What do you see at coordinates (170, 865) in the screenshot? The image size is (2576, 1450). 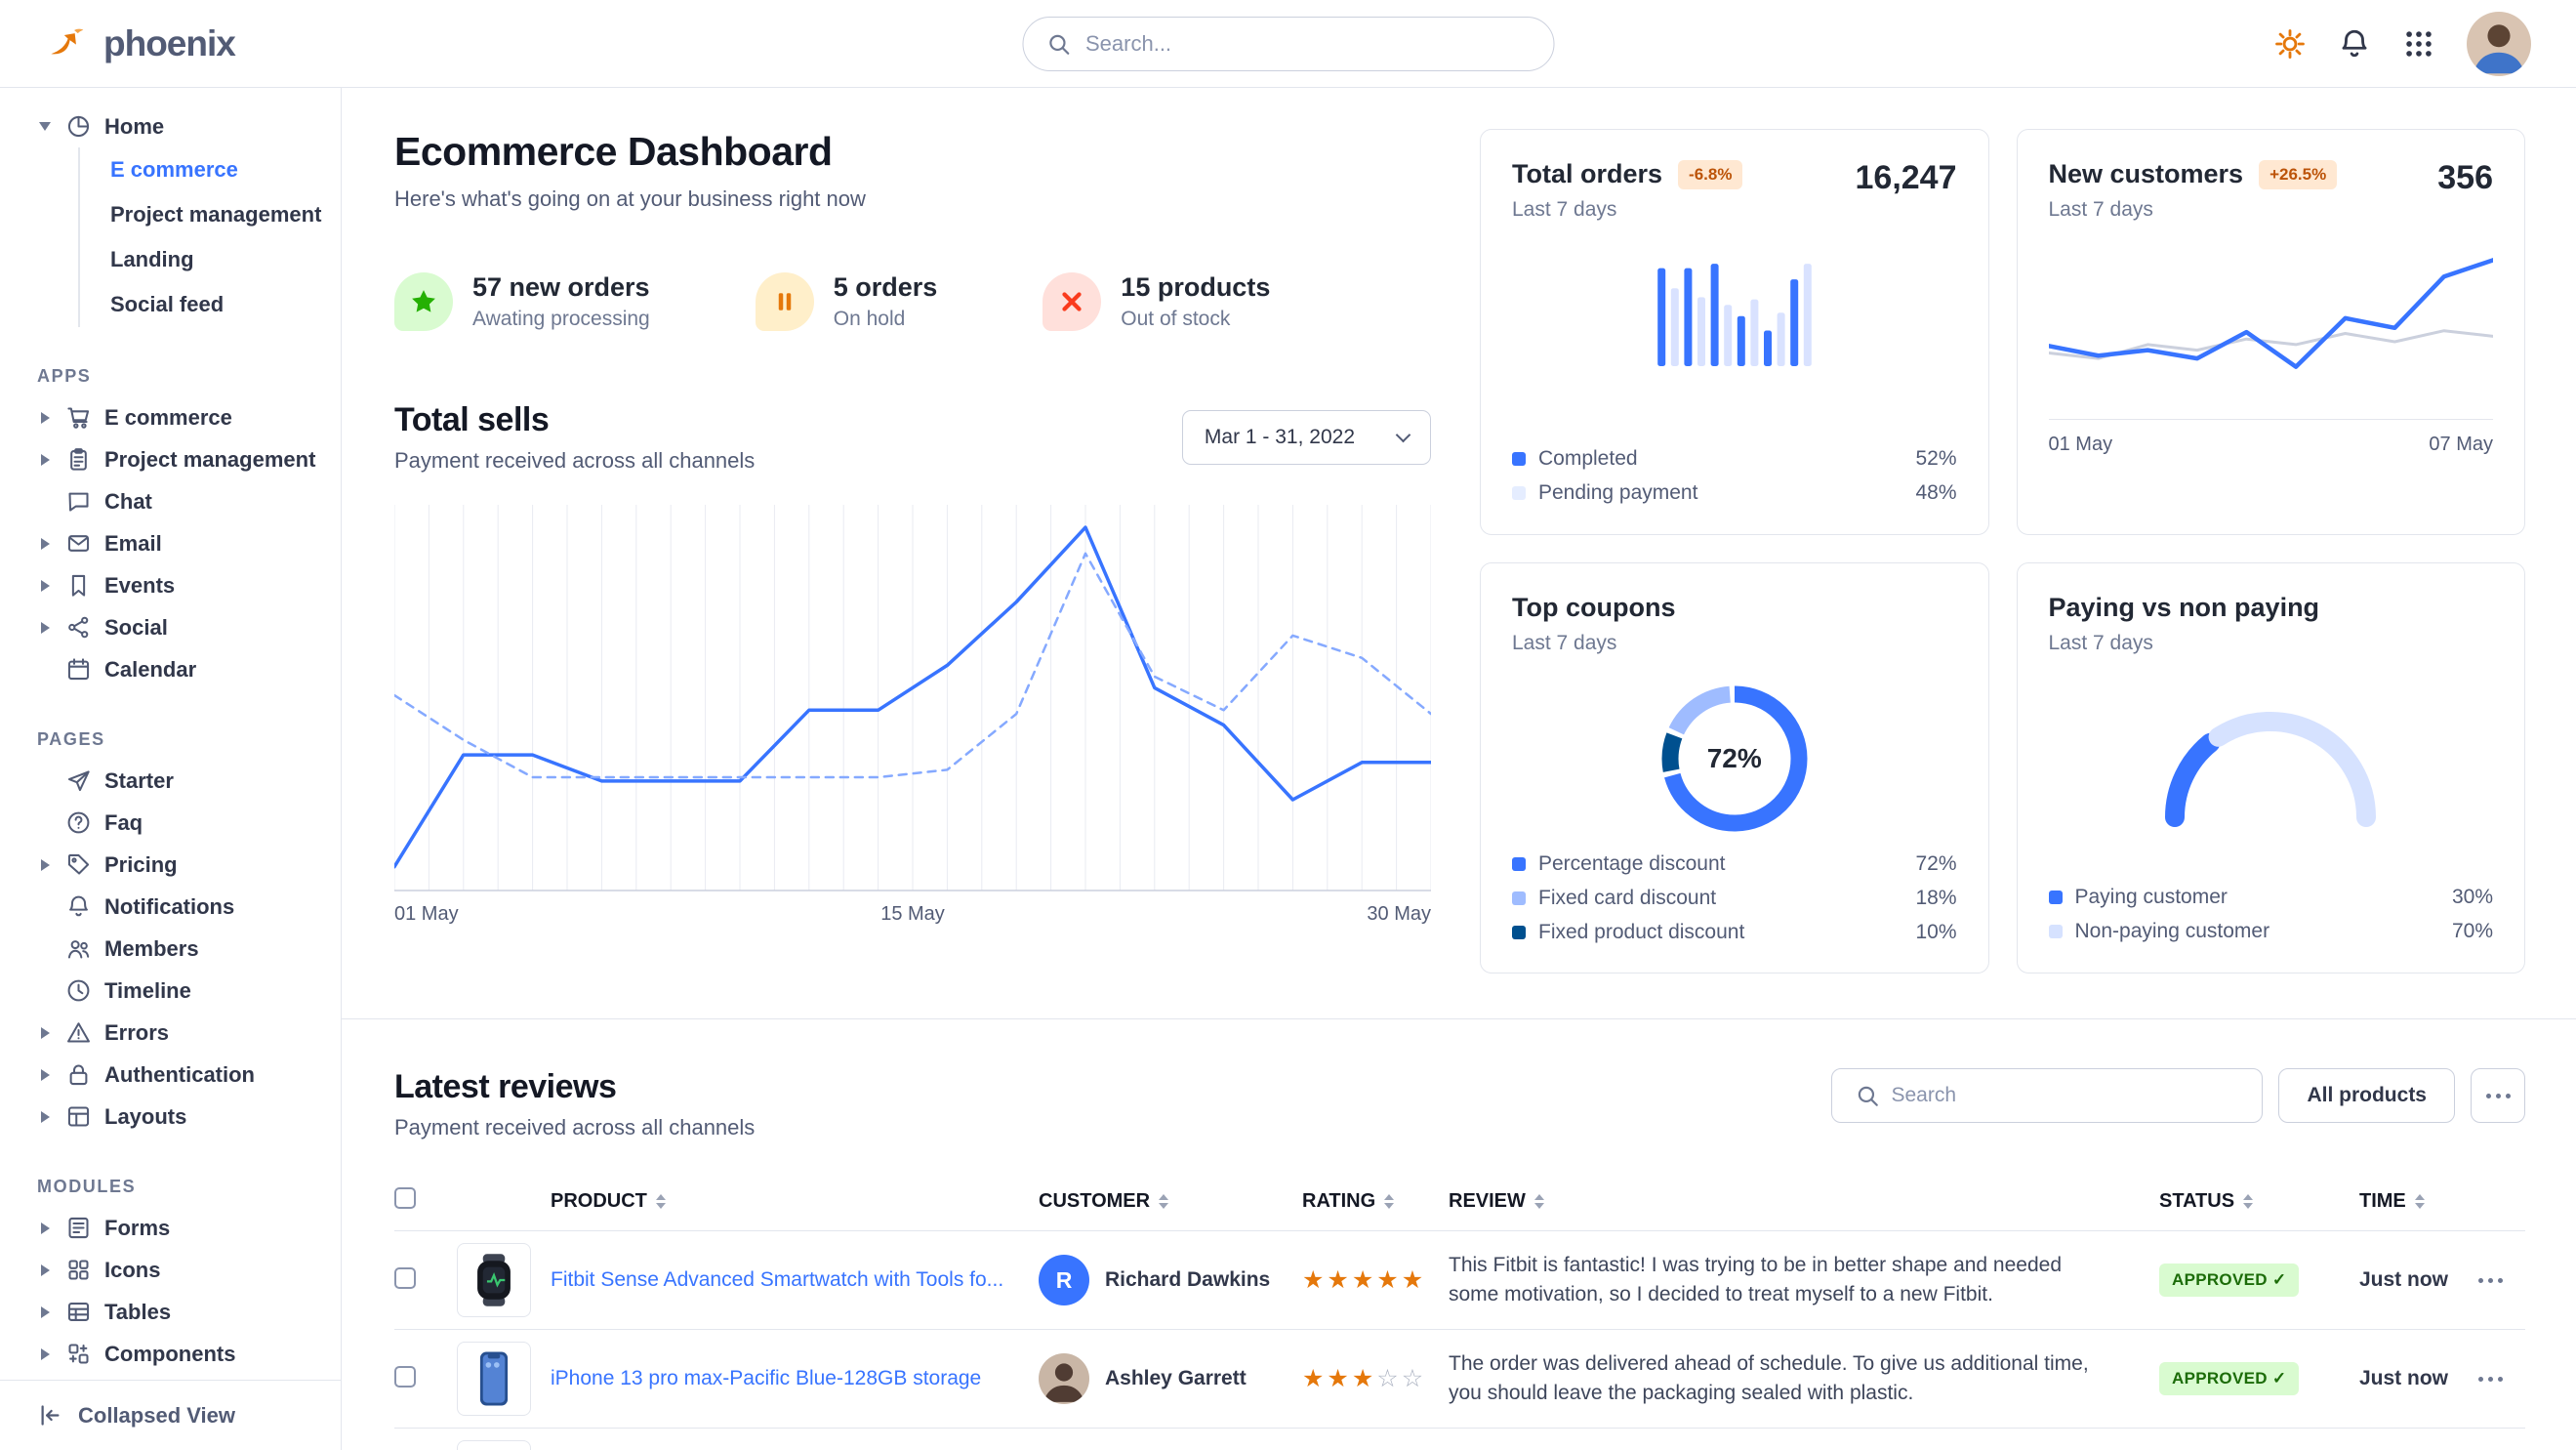 I see `sidebar-item-pricing: Pricing` at bounding box center [170, 865].